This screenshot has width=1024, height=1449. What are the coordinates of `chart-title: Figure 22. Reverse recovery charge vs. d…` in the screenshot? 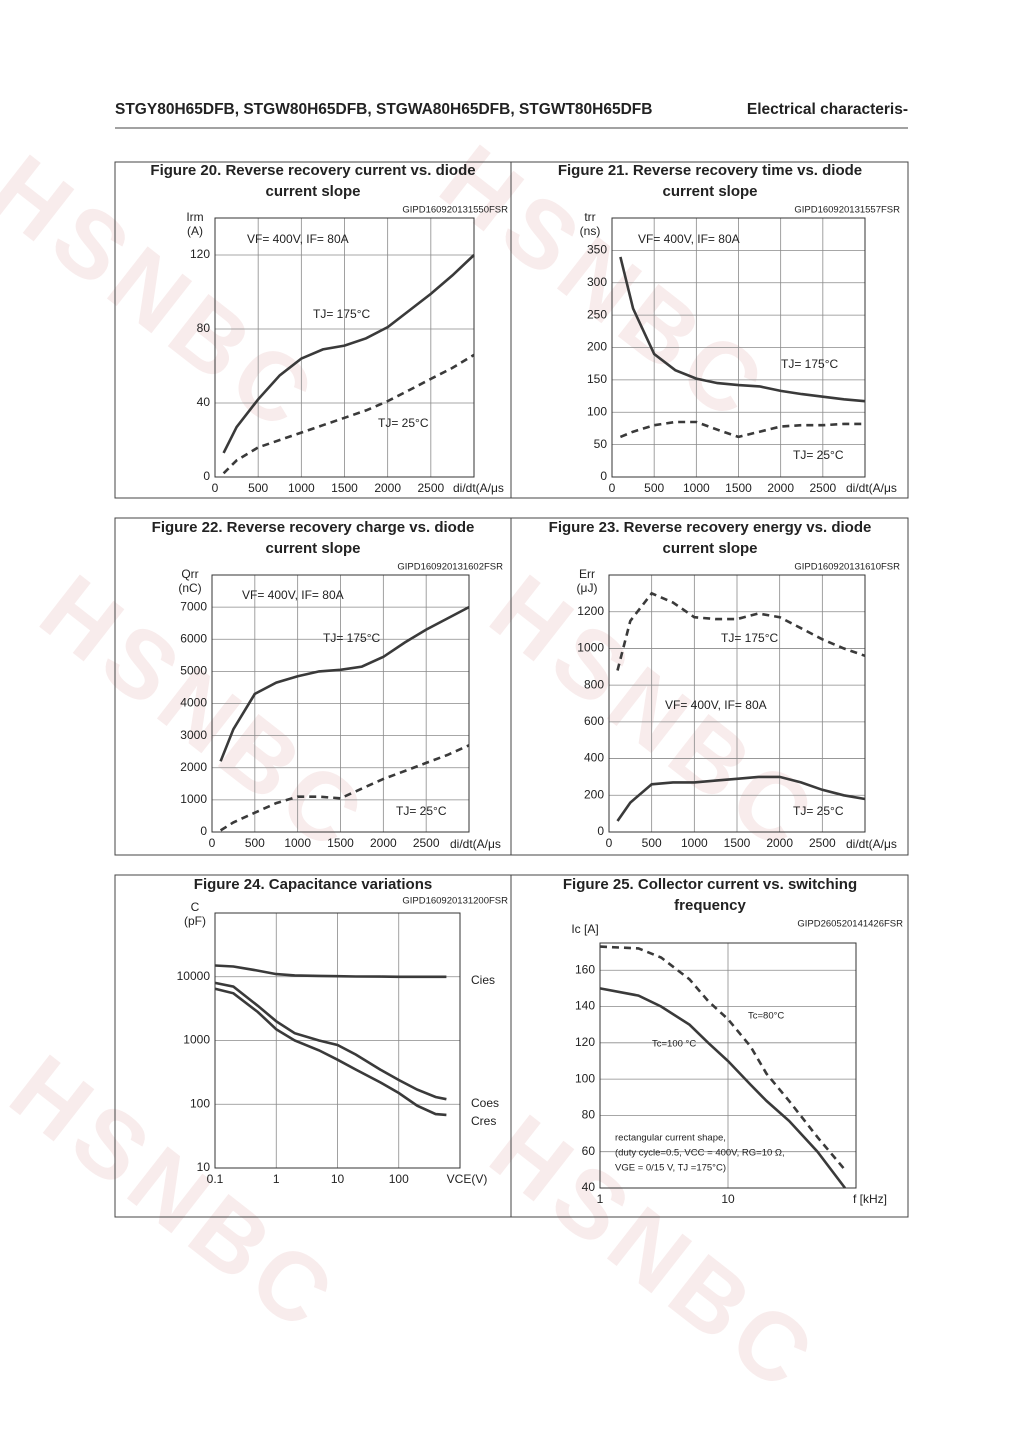 It's located at (313, 527).